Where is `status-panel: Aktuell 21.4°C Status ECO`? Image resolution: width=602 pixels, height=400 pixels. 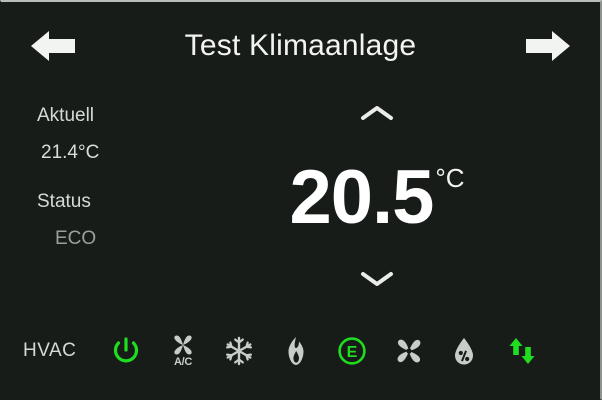
status-panel: Aktuell 21.4°C Status ECO is located at coordinates (132, 177).